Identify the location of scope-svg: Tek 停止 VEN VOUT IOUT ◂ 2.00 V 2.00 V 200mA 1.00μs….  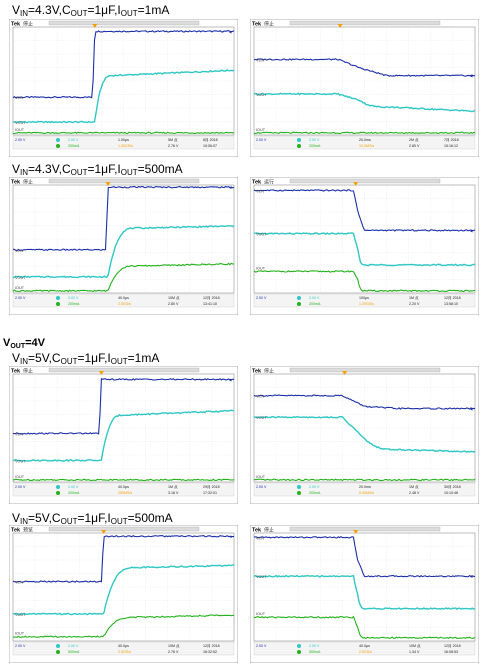
(123, 88).